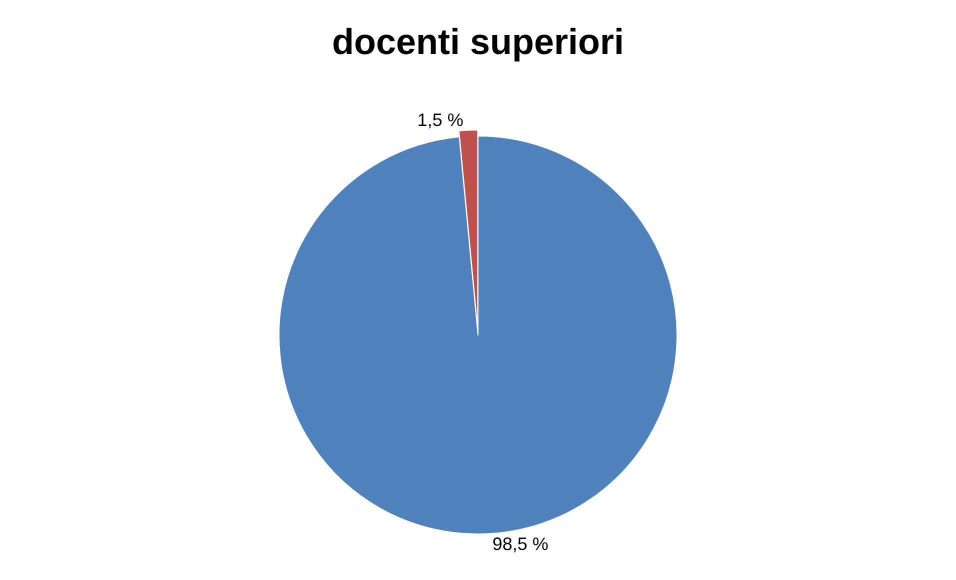 The height and width of the screenshot is (580, 956). Describe the element at coordinates (478, 41) in the screenshot. I see `chart-title: docenti superiori` at that location.